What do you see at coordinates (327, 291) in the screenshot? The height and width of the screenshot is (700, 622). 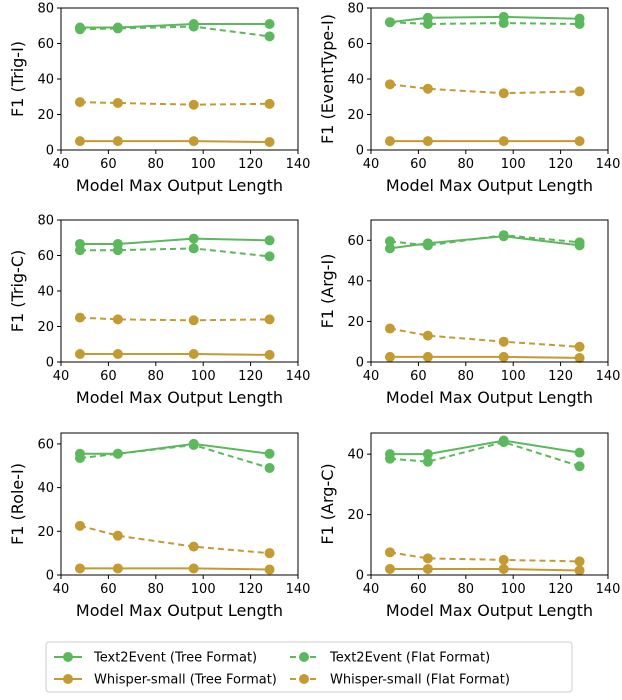 I see `y-axis-label: F1 (Arg-I)` at bounding box center [327, 291].